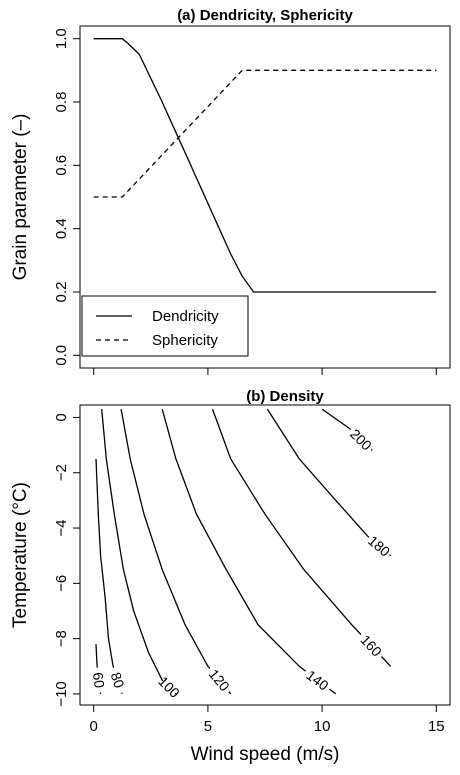 The image size is (460, 775). Describe the element at coordinates (61, 583) in the screenshot. I see `y-tick-label: −6` at that location.